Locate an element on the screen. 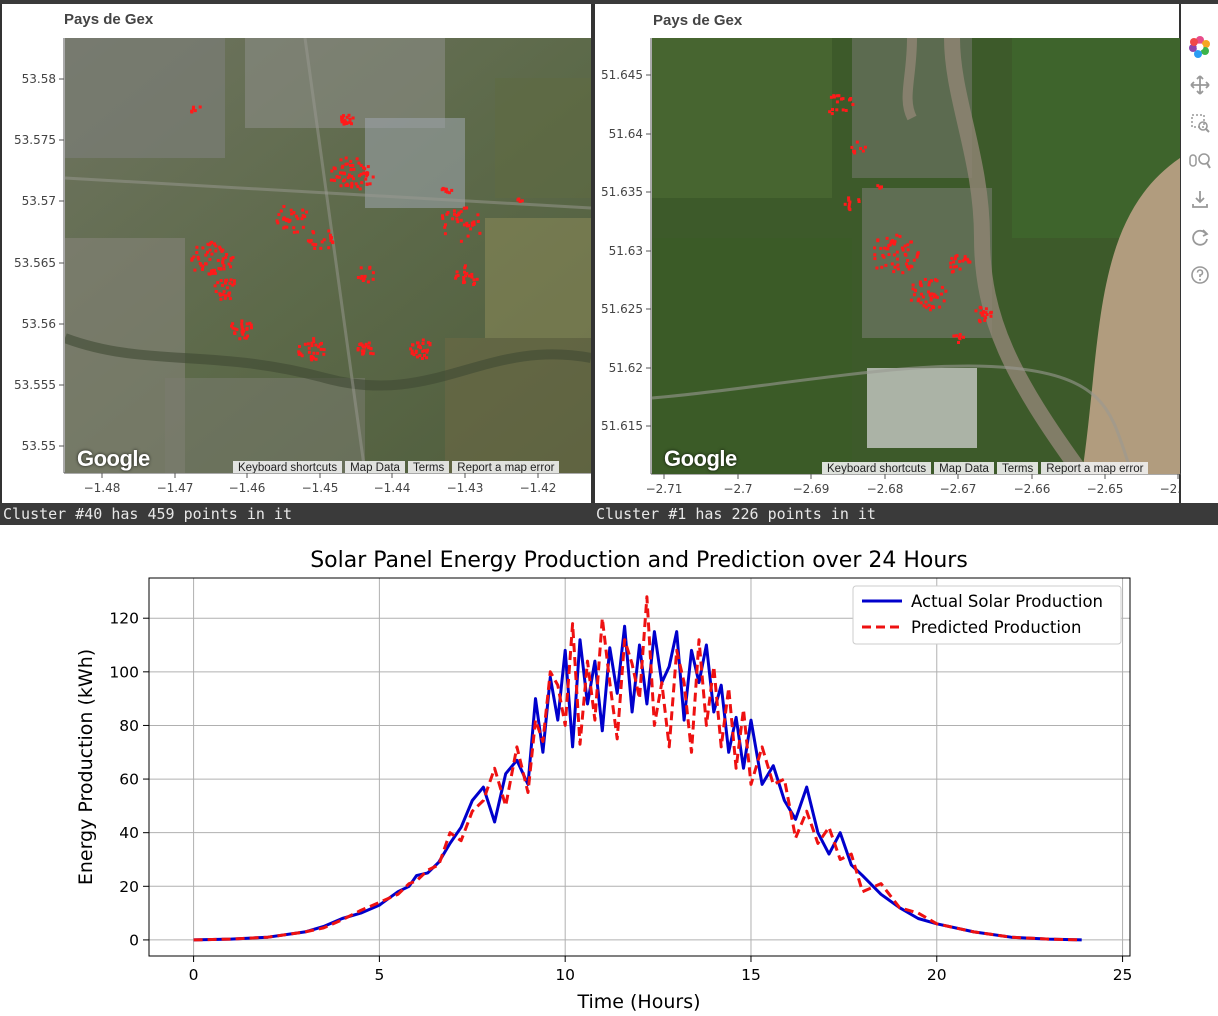  bokeh-logo-icon is located at coordinates (1200, 47).